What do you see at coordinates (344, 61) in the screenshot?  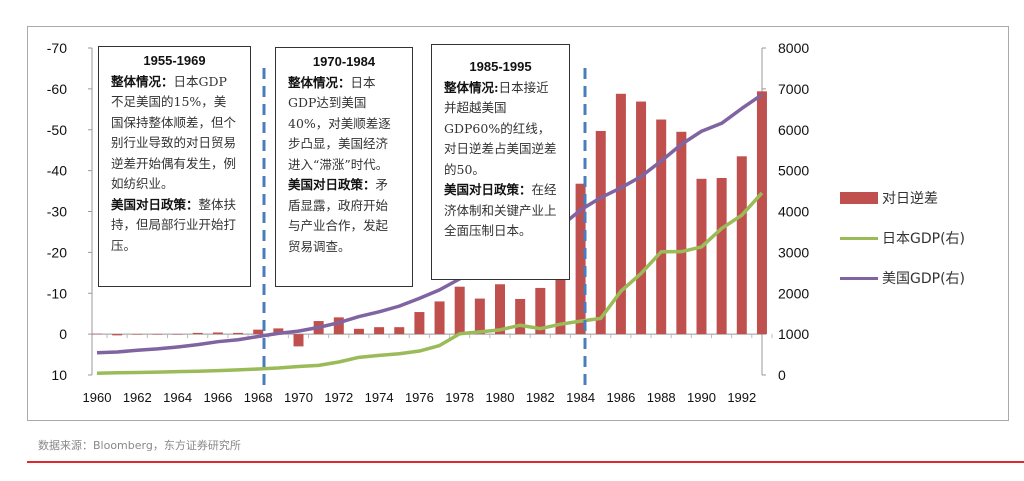 I see `box-title: 1970-1984` at bounding box center [344, 61].